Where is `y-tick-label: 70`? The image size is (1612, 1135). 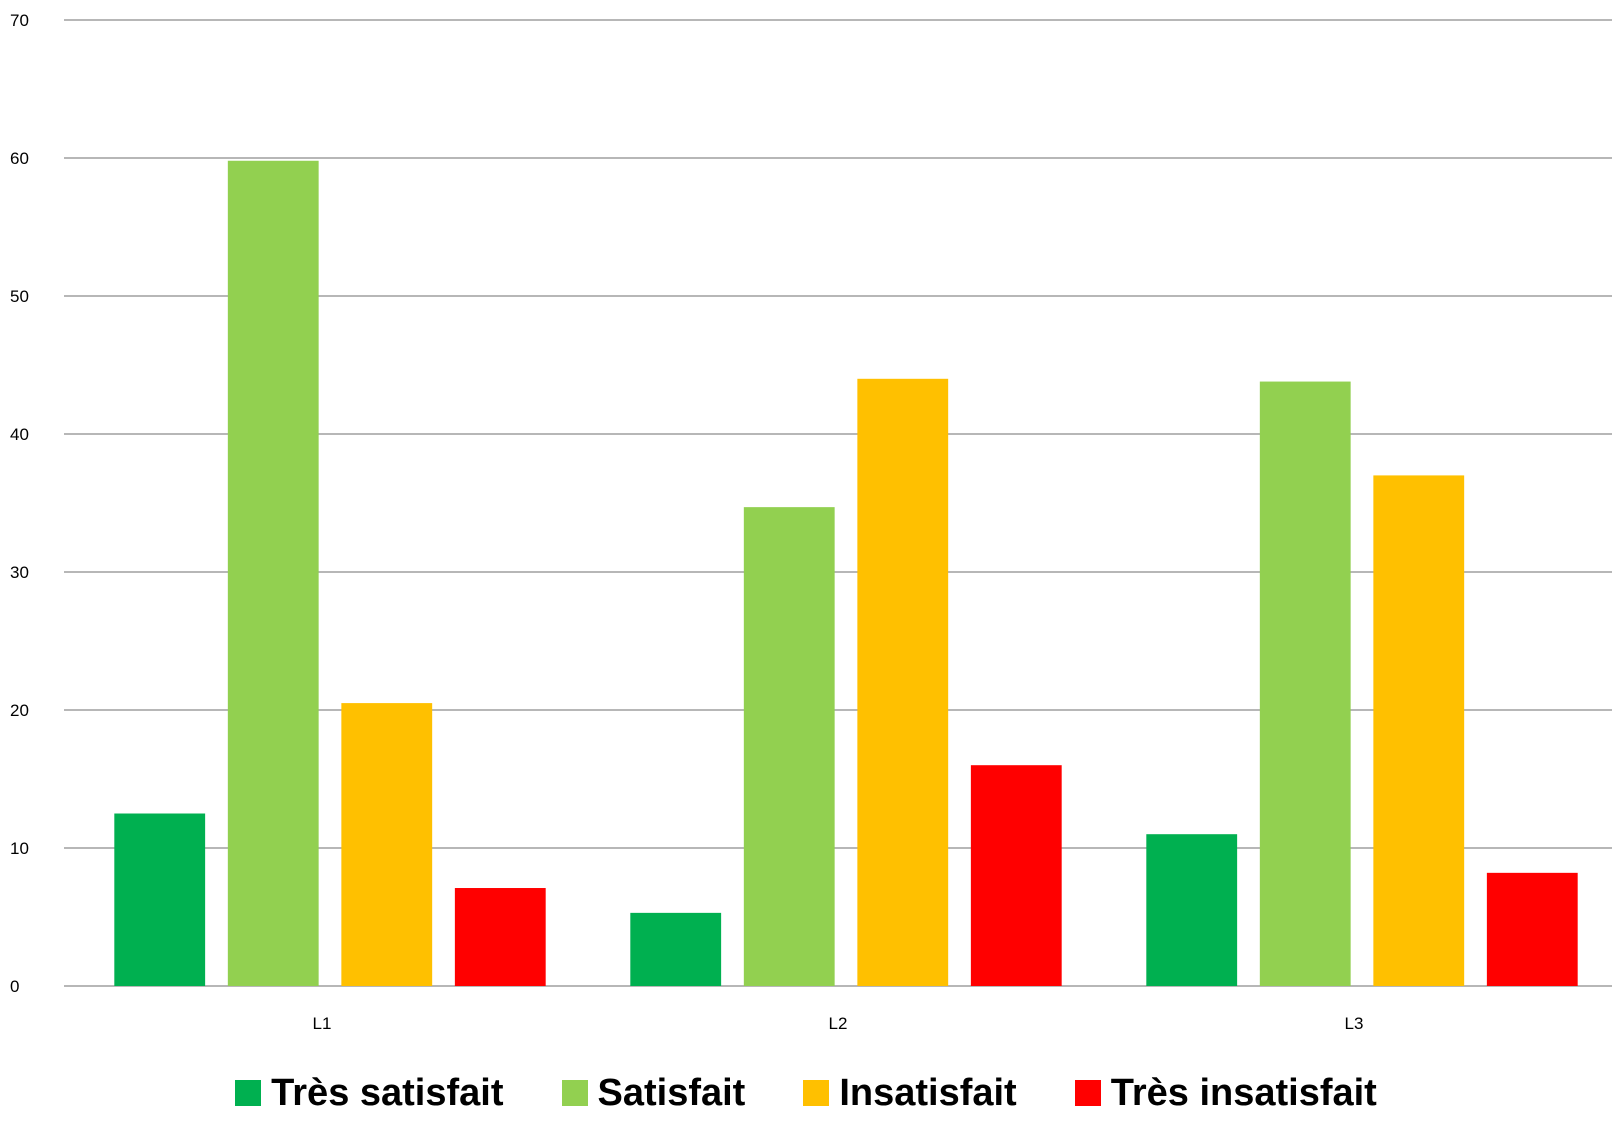
y-tick-label: 70 is located at coordinates (19, 20).